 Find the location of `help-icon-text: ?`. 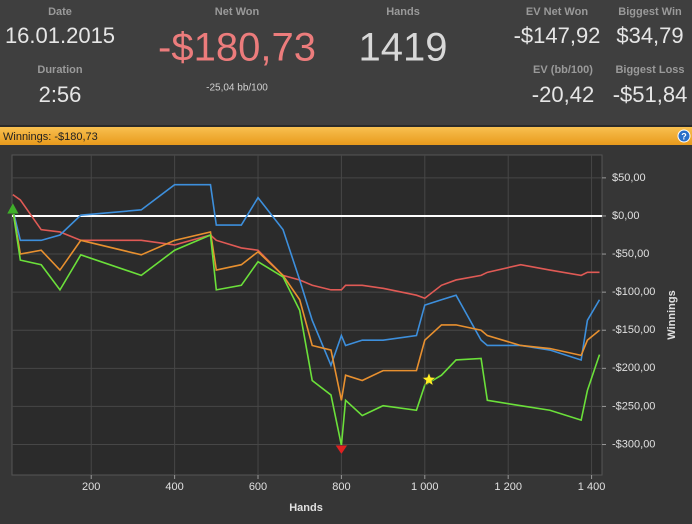

help-icon-text: ? is located at coordinates (684, 136).